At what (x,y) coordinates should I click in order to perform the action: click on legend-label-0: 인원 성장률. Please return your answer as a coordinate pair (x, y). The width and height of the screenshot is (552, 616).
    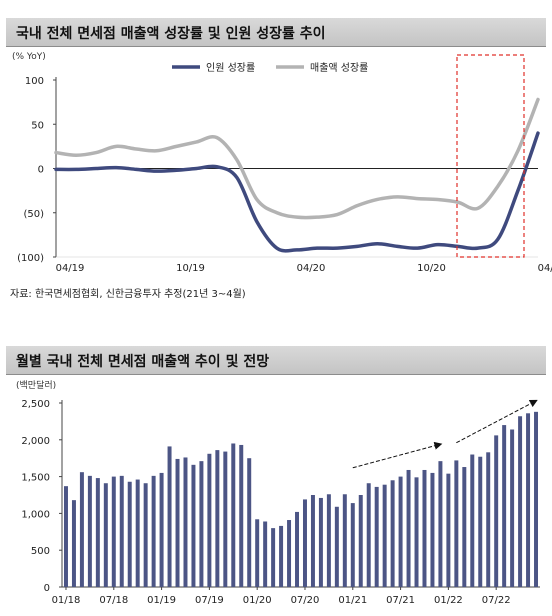
    Looking at the image, I should click on (230, 68).